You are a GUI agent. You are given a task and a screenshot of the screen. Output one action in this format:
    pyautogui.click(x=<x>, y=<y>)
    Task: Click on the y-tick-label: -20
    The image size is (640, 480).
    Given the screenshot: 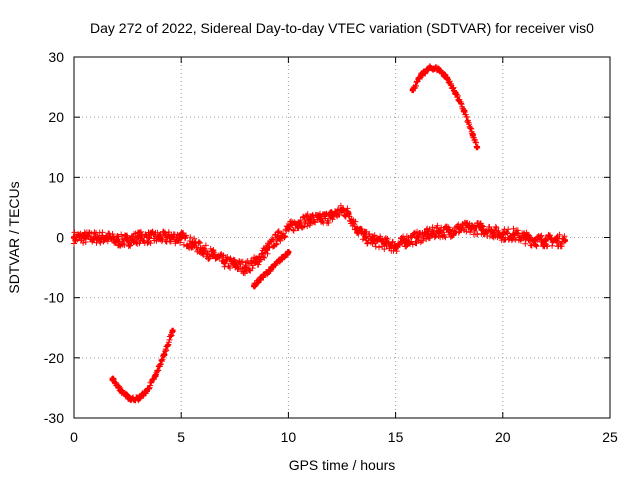 What is the action you would take?
    pyautogui.click(x=54, y=358)
    